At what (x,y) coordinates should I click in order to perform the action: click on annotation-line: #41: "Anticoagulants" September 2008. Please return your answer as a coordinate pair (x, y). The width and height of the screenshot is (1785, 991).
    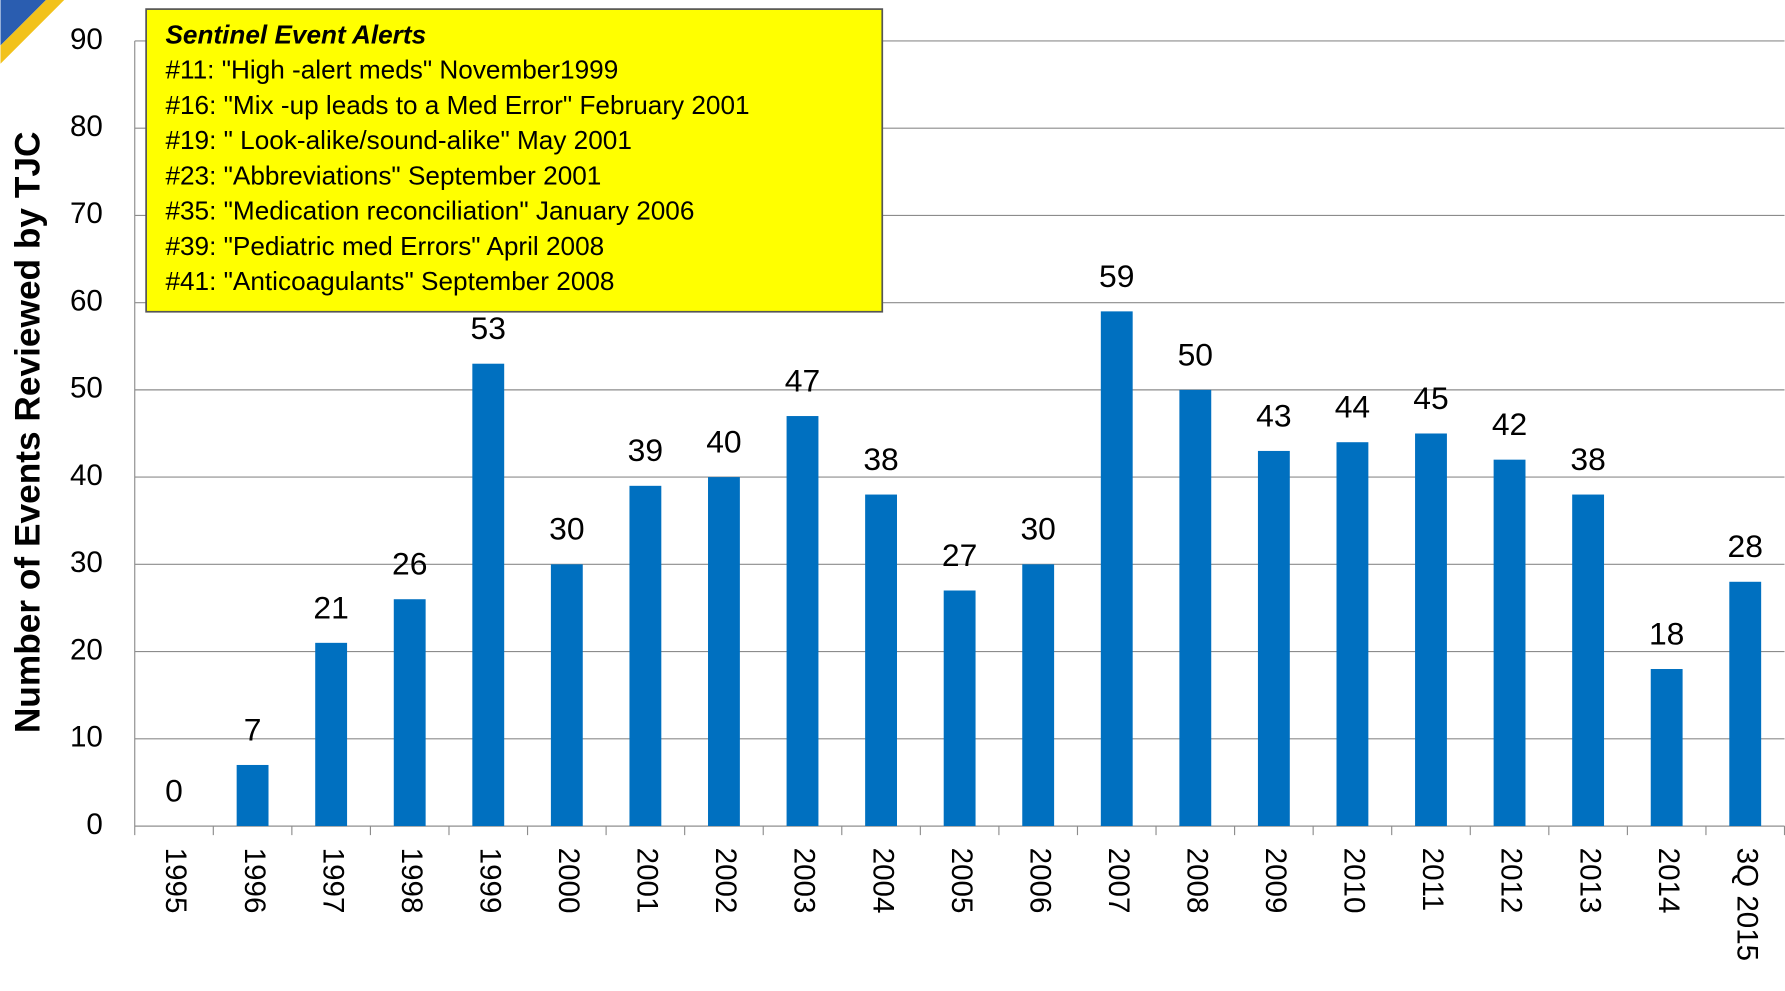
    Looking at the image, I should click on (389, 281).